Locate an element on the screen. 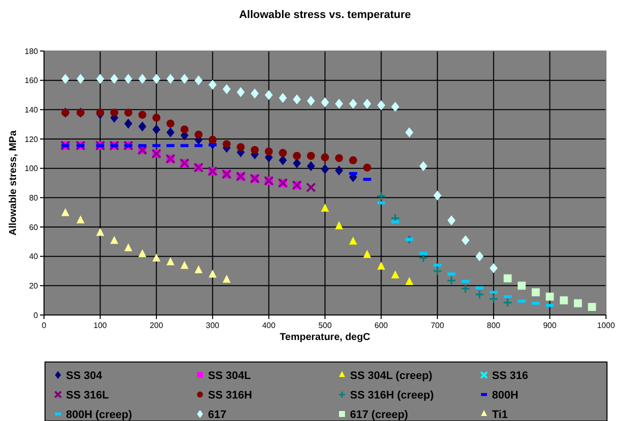  legend-label: SS 304 is located at coordinates (84, 376).